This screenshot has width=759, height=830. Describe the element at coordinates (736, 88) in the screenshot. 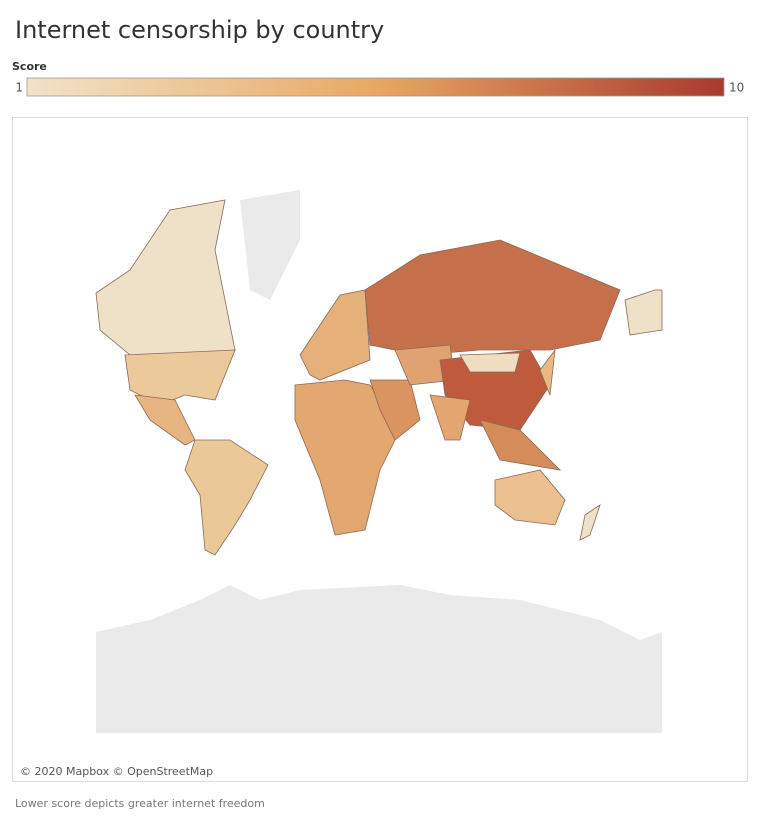

I see `legend-max: 10` at that location.